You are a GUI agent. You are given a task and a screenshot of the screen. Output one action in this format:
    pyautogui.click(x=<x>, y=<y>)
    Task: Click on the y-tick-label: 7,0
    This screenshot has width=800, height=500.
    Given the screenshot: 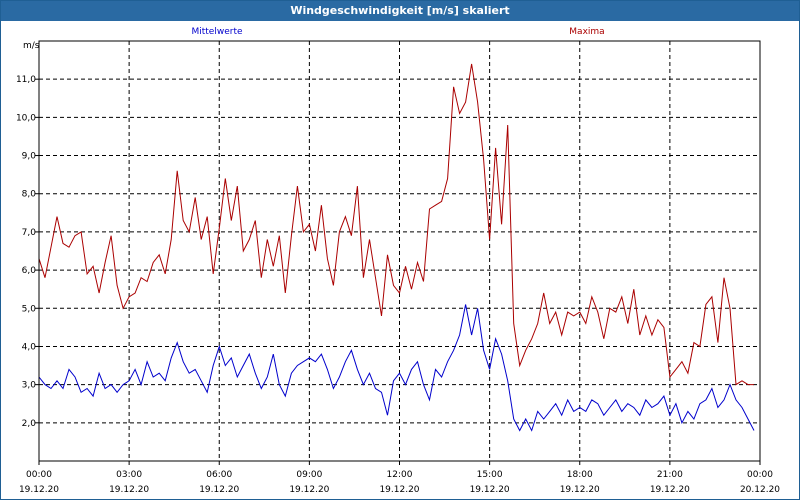 What is the action you would take?
    pyautogui.click(x=29, y=233)
    